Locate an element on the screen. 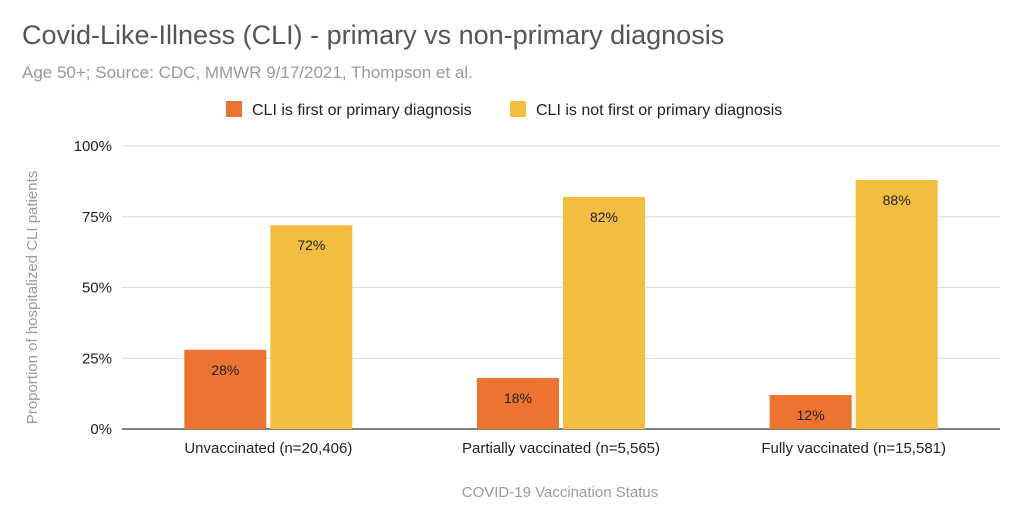 This screenshot has height=524, width=1024. x-axis-title: COVID-19 Vaccination Status is located at coordinates (560, 492).